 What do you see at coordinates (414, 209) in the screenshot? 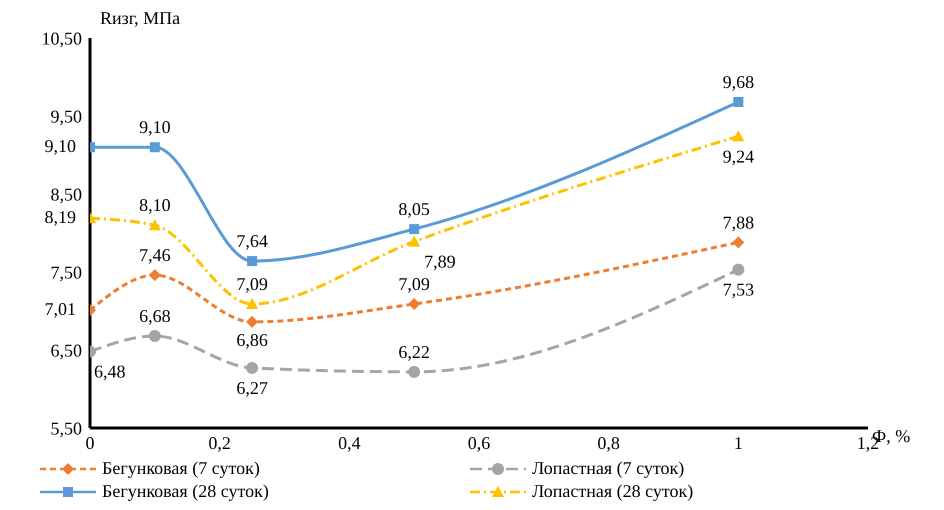
I see `data-label: 8,05` at bounding box center [414, 209].